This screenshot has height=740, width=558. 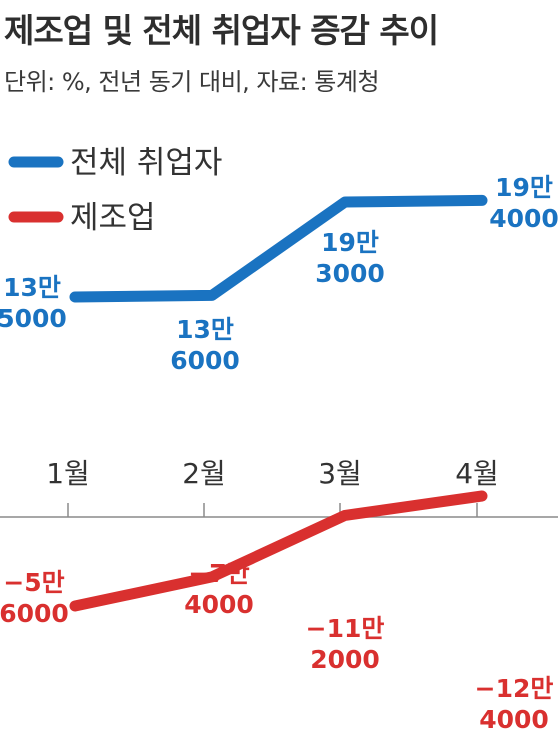 I want to click on data-label-total: 19만 4000, so click(x=523, y=203).